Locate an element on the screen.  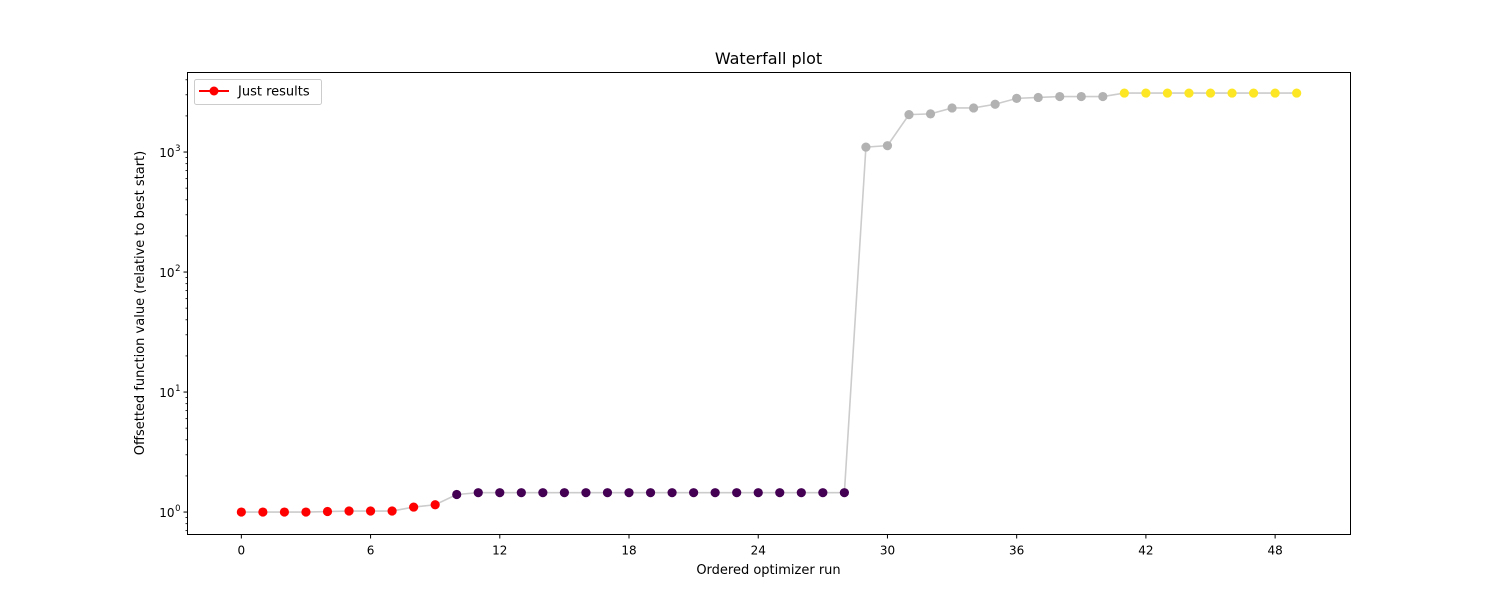
x-tick-label: 42 is located at coordinates (1145, 551).